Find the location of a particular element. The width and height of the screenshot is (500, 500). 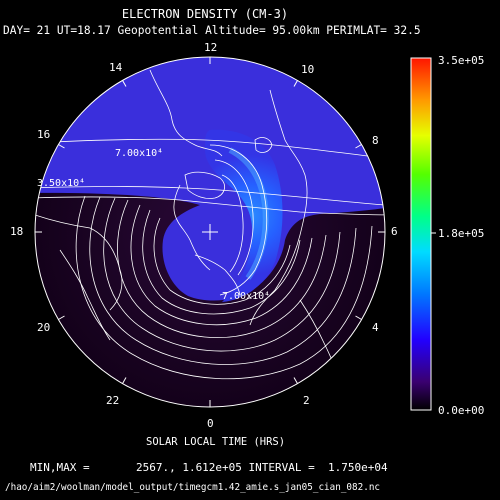

x-axis-label: SOLAR LOCAL TIME (HRS) is located at coordinates (216, 442).